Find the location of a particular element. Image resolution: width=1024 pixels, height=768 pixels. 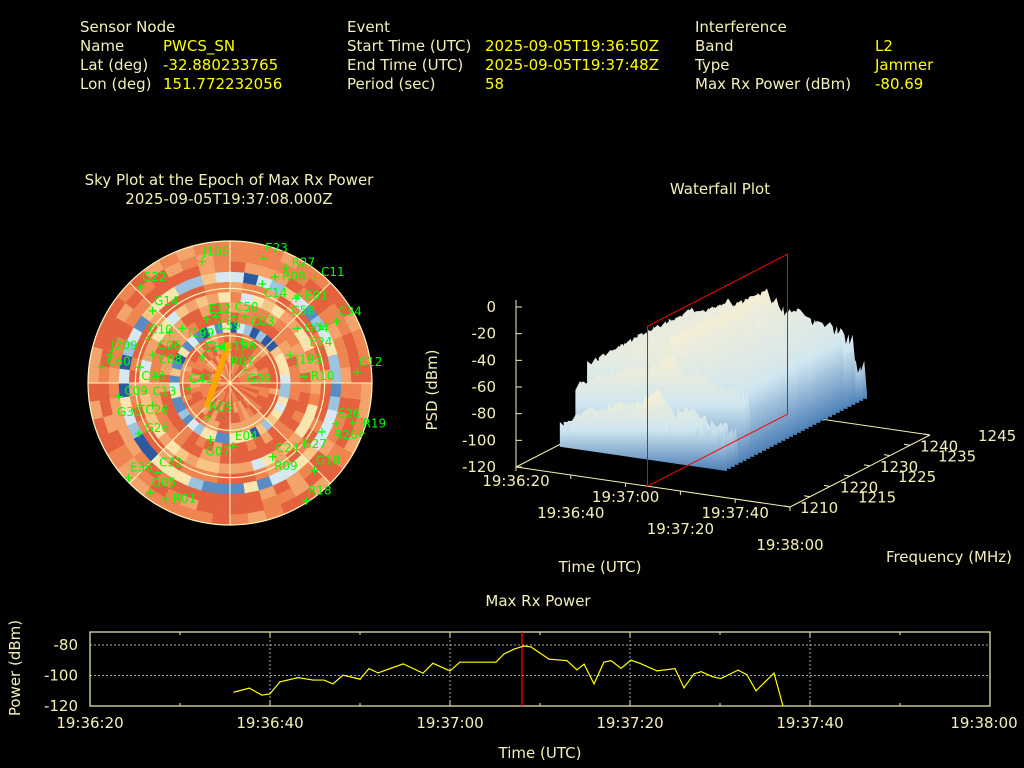

frequency-tick-label: 1230 is located at coordinates (899, 467).